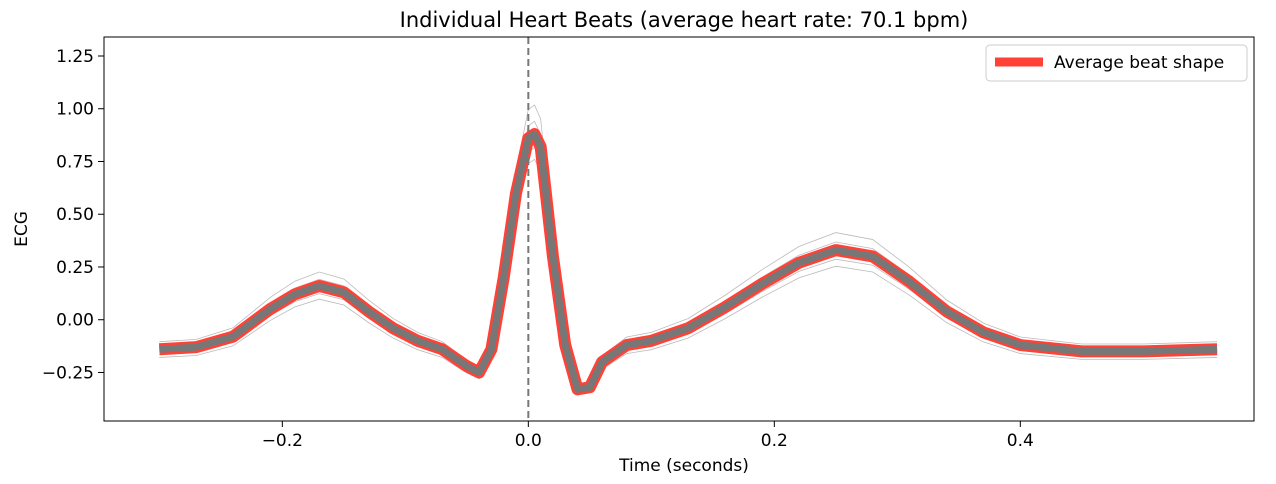 Image resolution: width=1276 pixels, height=484 pixels. Describe the element at coordinates (22, 229) in the screenshot. I see `y-axis-label: ECG` at that location.